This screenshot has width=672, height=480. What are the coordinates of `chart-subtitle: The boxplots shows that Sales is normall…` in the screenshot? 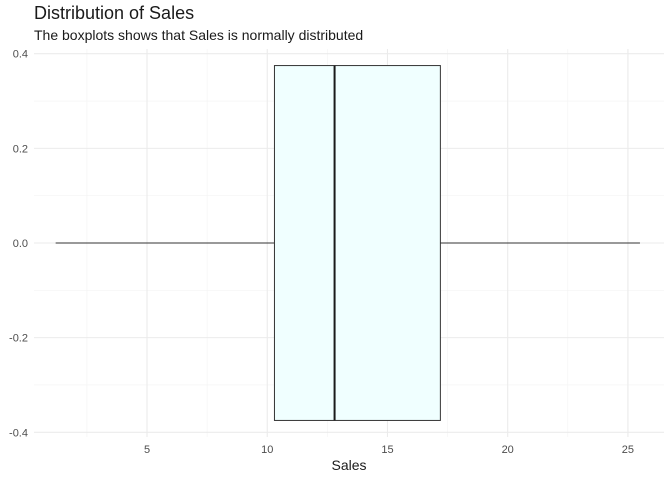 It's located at (199, 35).